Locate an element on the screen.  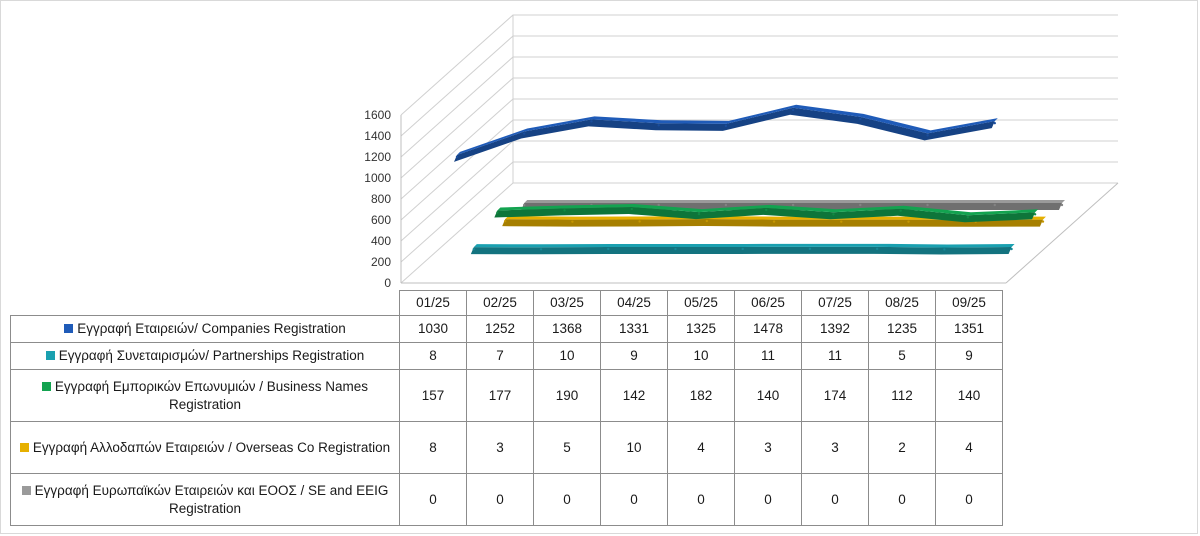
data-label: 1235 is located at coordinates (902, 329).